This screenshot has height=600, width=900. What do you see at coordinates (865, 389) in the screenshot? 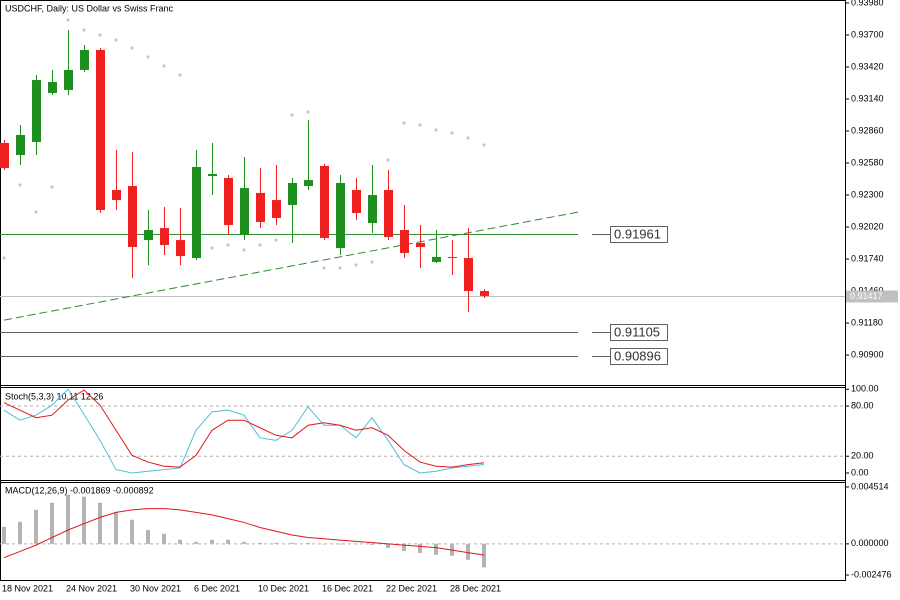
I see `y-tick-label: 100.00` at bounding box center [865, 389].